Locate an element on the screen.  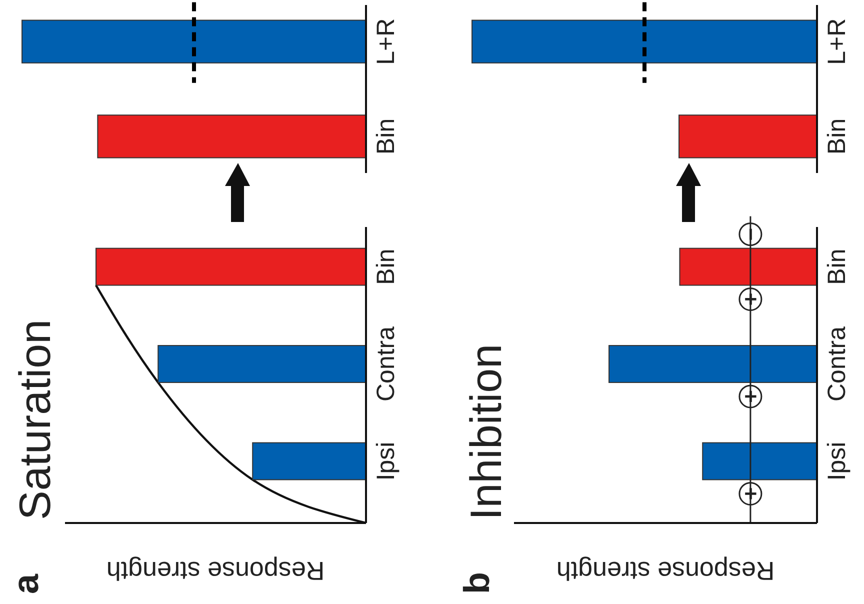
text: b is located at coordinates (476, 583).